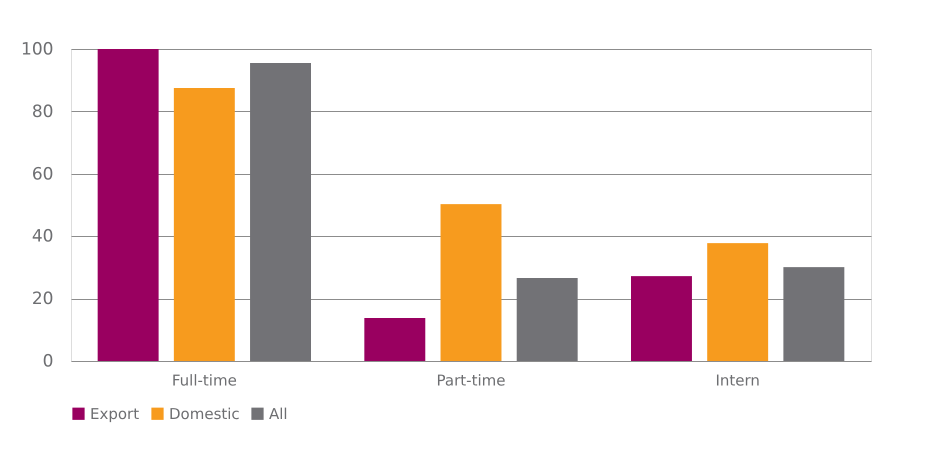 The image size is (941, 464). Describe the element at coordinates (43, 112) in the screenshot. I see `y-tick-label: 80` at that location.